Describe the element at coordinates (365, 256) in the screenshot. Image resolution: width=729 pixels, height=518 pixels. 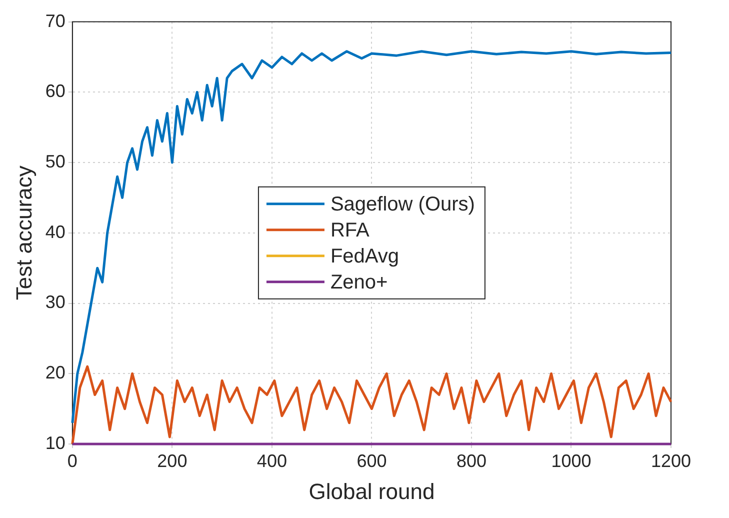
I see `legend-label: FedAvg` at that location.